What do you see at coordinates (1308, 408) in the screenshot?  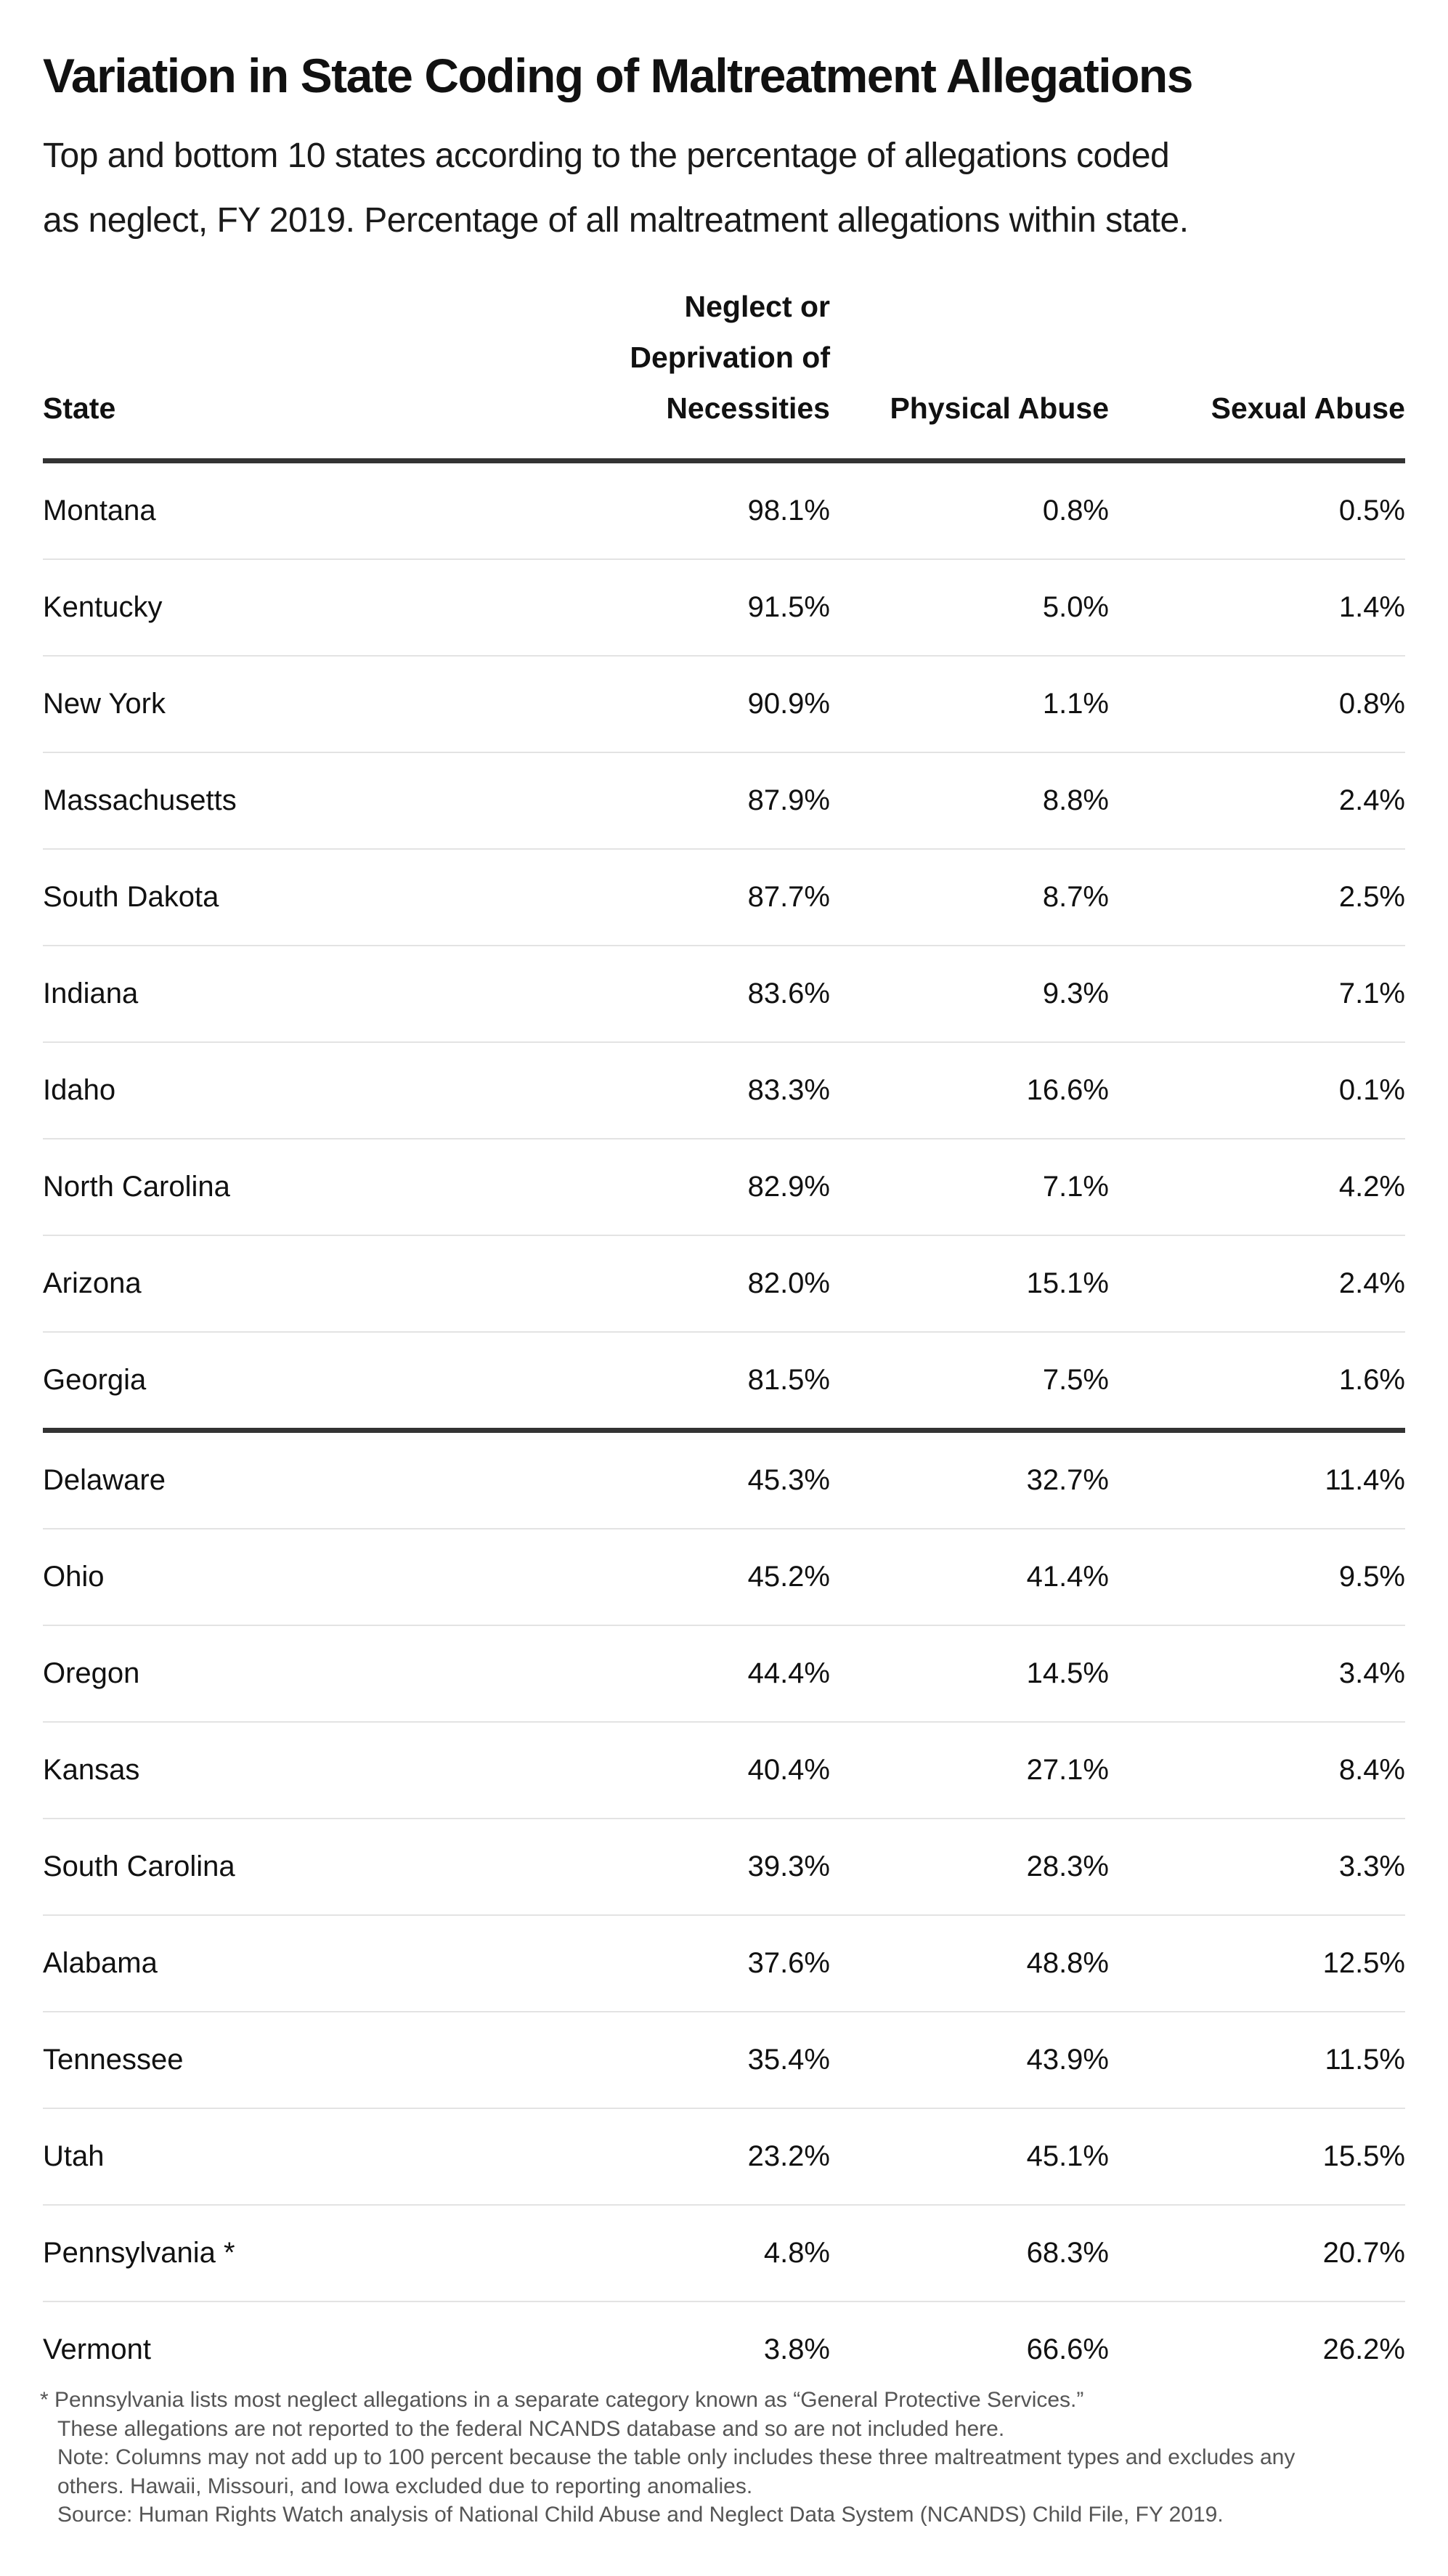 I see `header-sexual-abuse: Sexual Abuse` at bounding box center [1308, 408].